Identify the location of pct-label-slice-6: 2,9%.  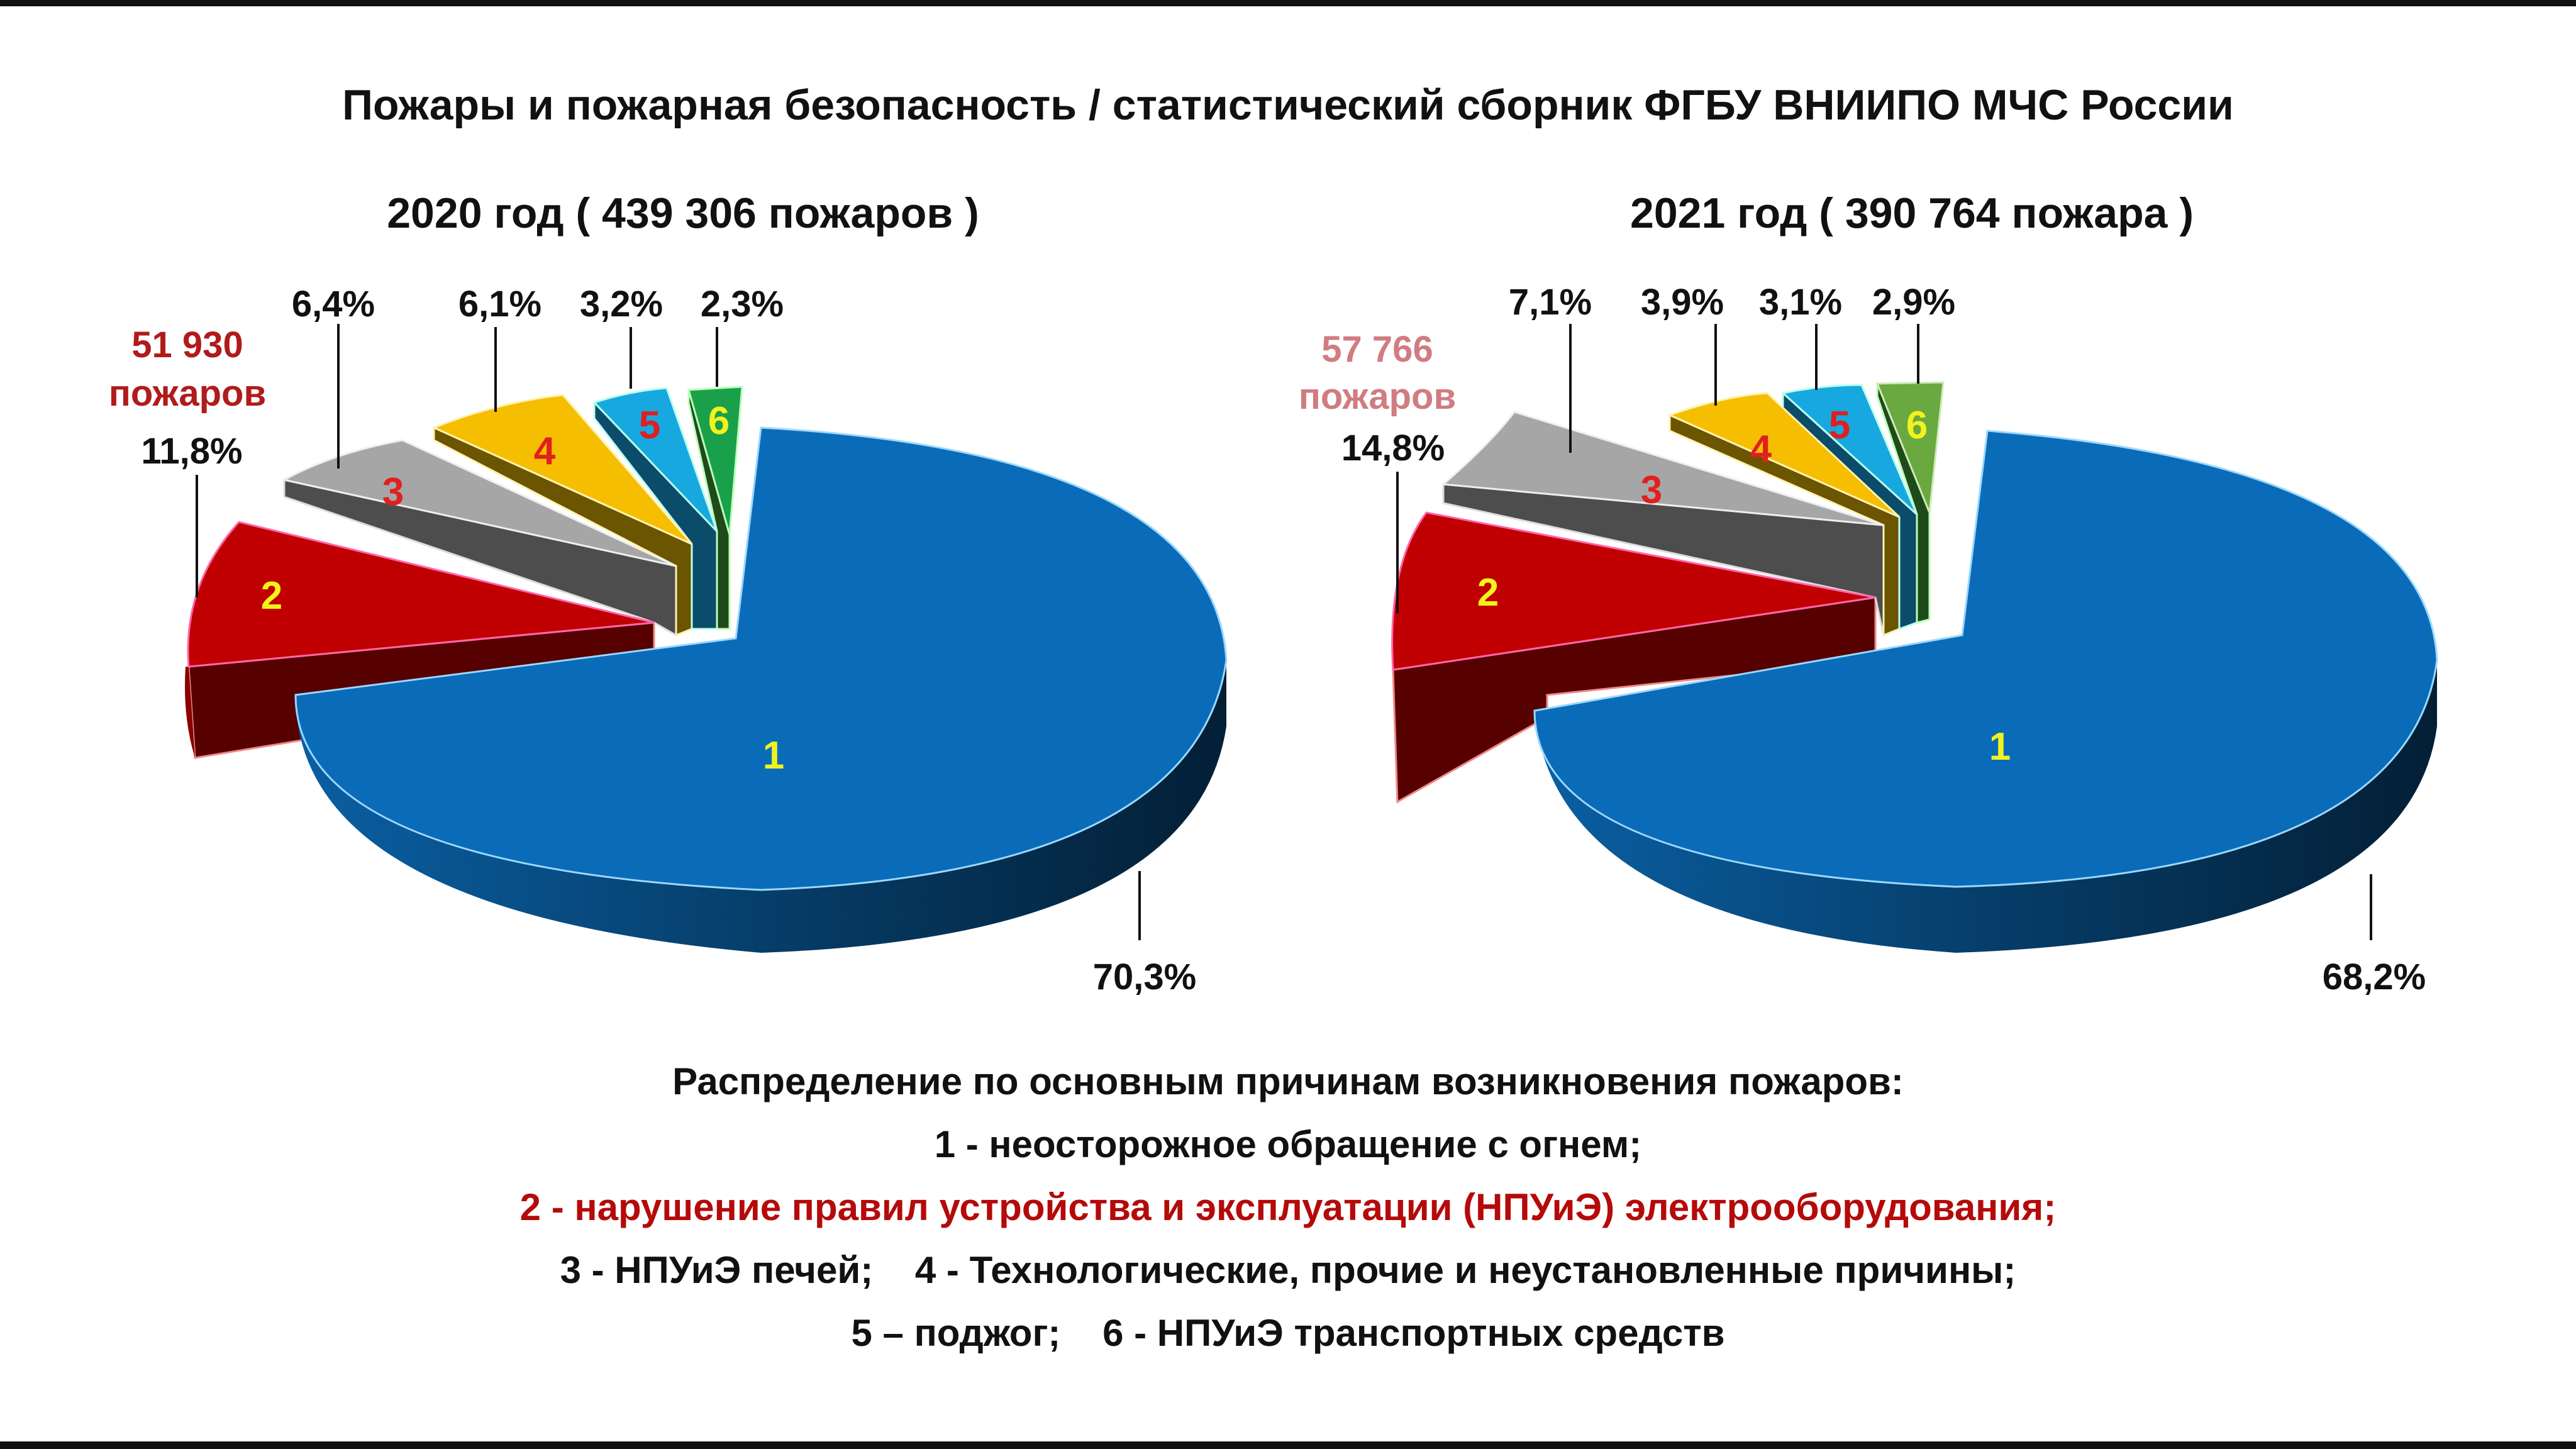
(1913, 302).